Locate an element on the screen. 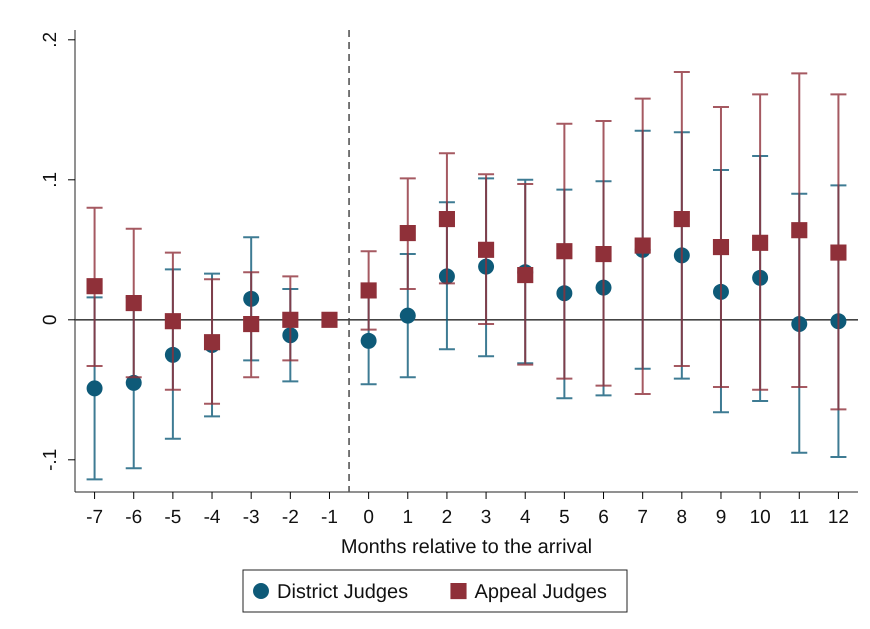 The width and height of the screenshot is (870, 629). x-tick-label: -3 is located at coordinates (251, 517).